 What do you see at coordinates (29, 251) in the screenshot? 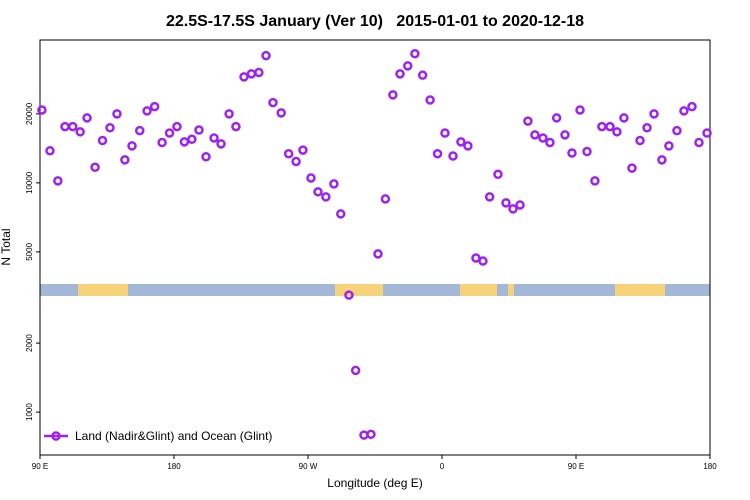
I see `y-tick-label: 5000` at bounding box center [29, 251].